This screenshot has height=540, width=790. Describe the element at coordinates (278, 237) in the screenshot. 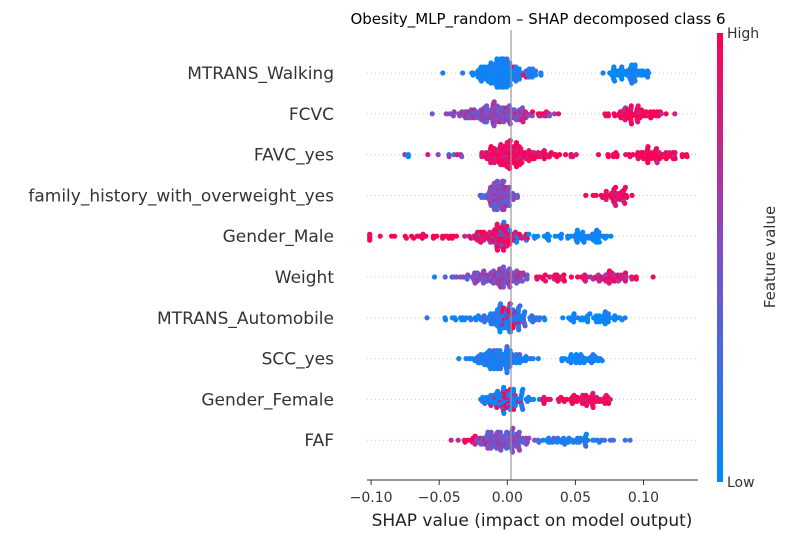

I see `feature-label: Gender_Male` at that location.